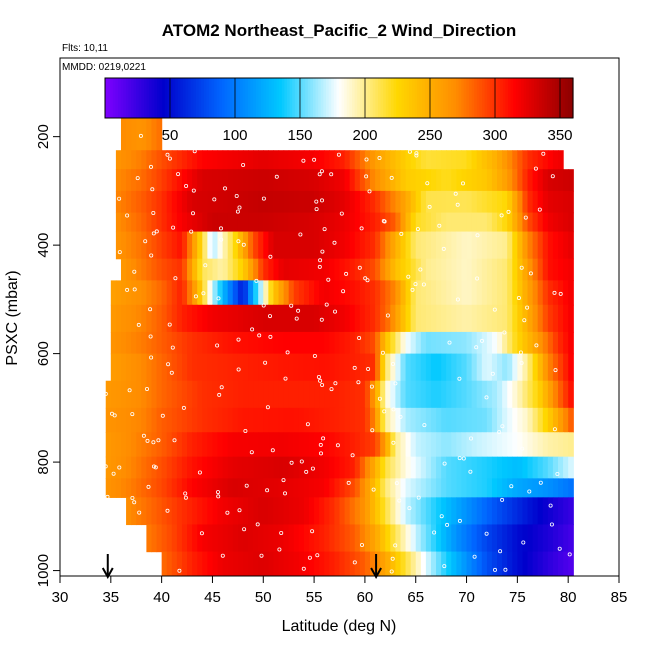 Image resolution: width=650 pixels, height=650 pixels. I want to click on y-tick-label: 200, so click(43, 136).